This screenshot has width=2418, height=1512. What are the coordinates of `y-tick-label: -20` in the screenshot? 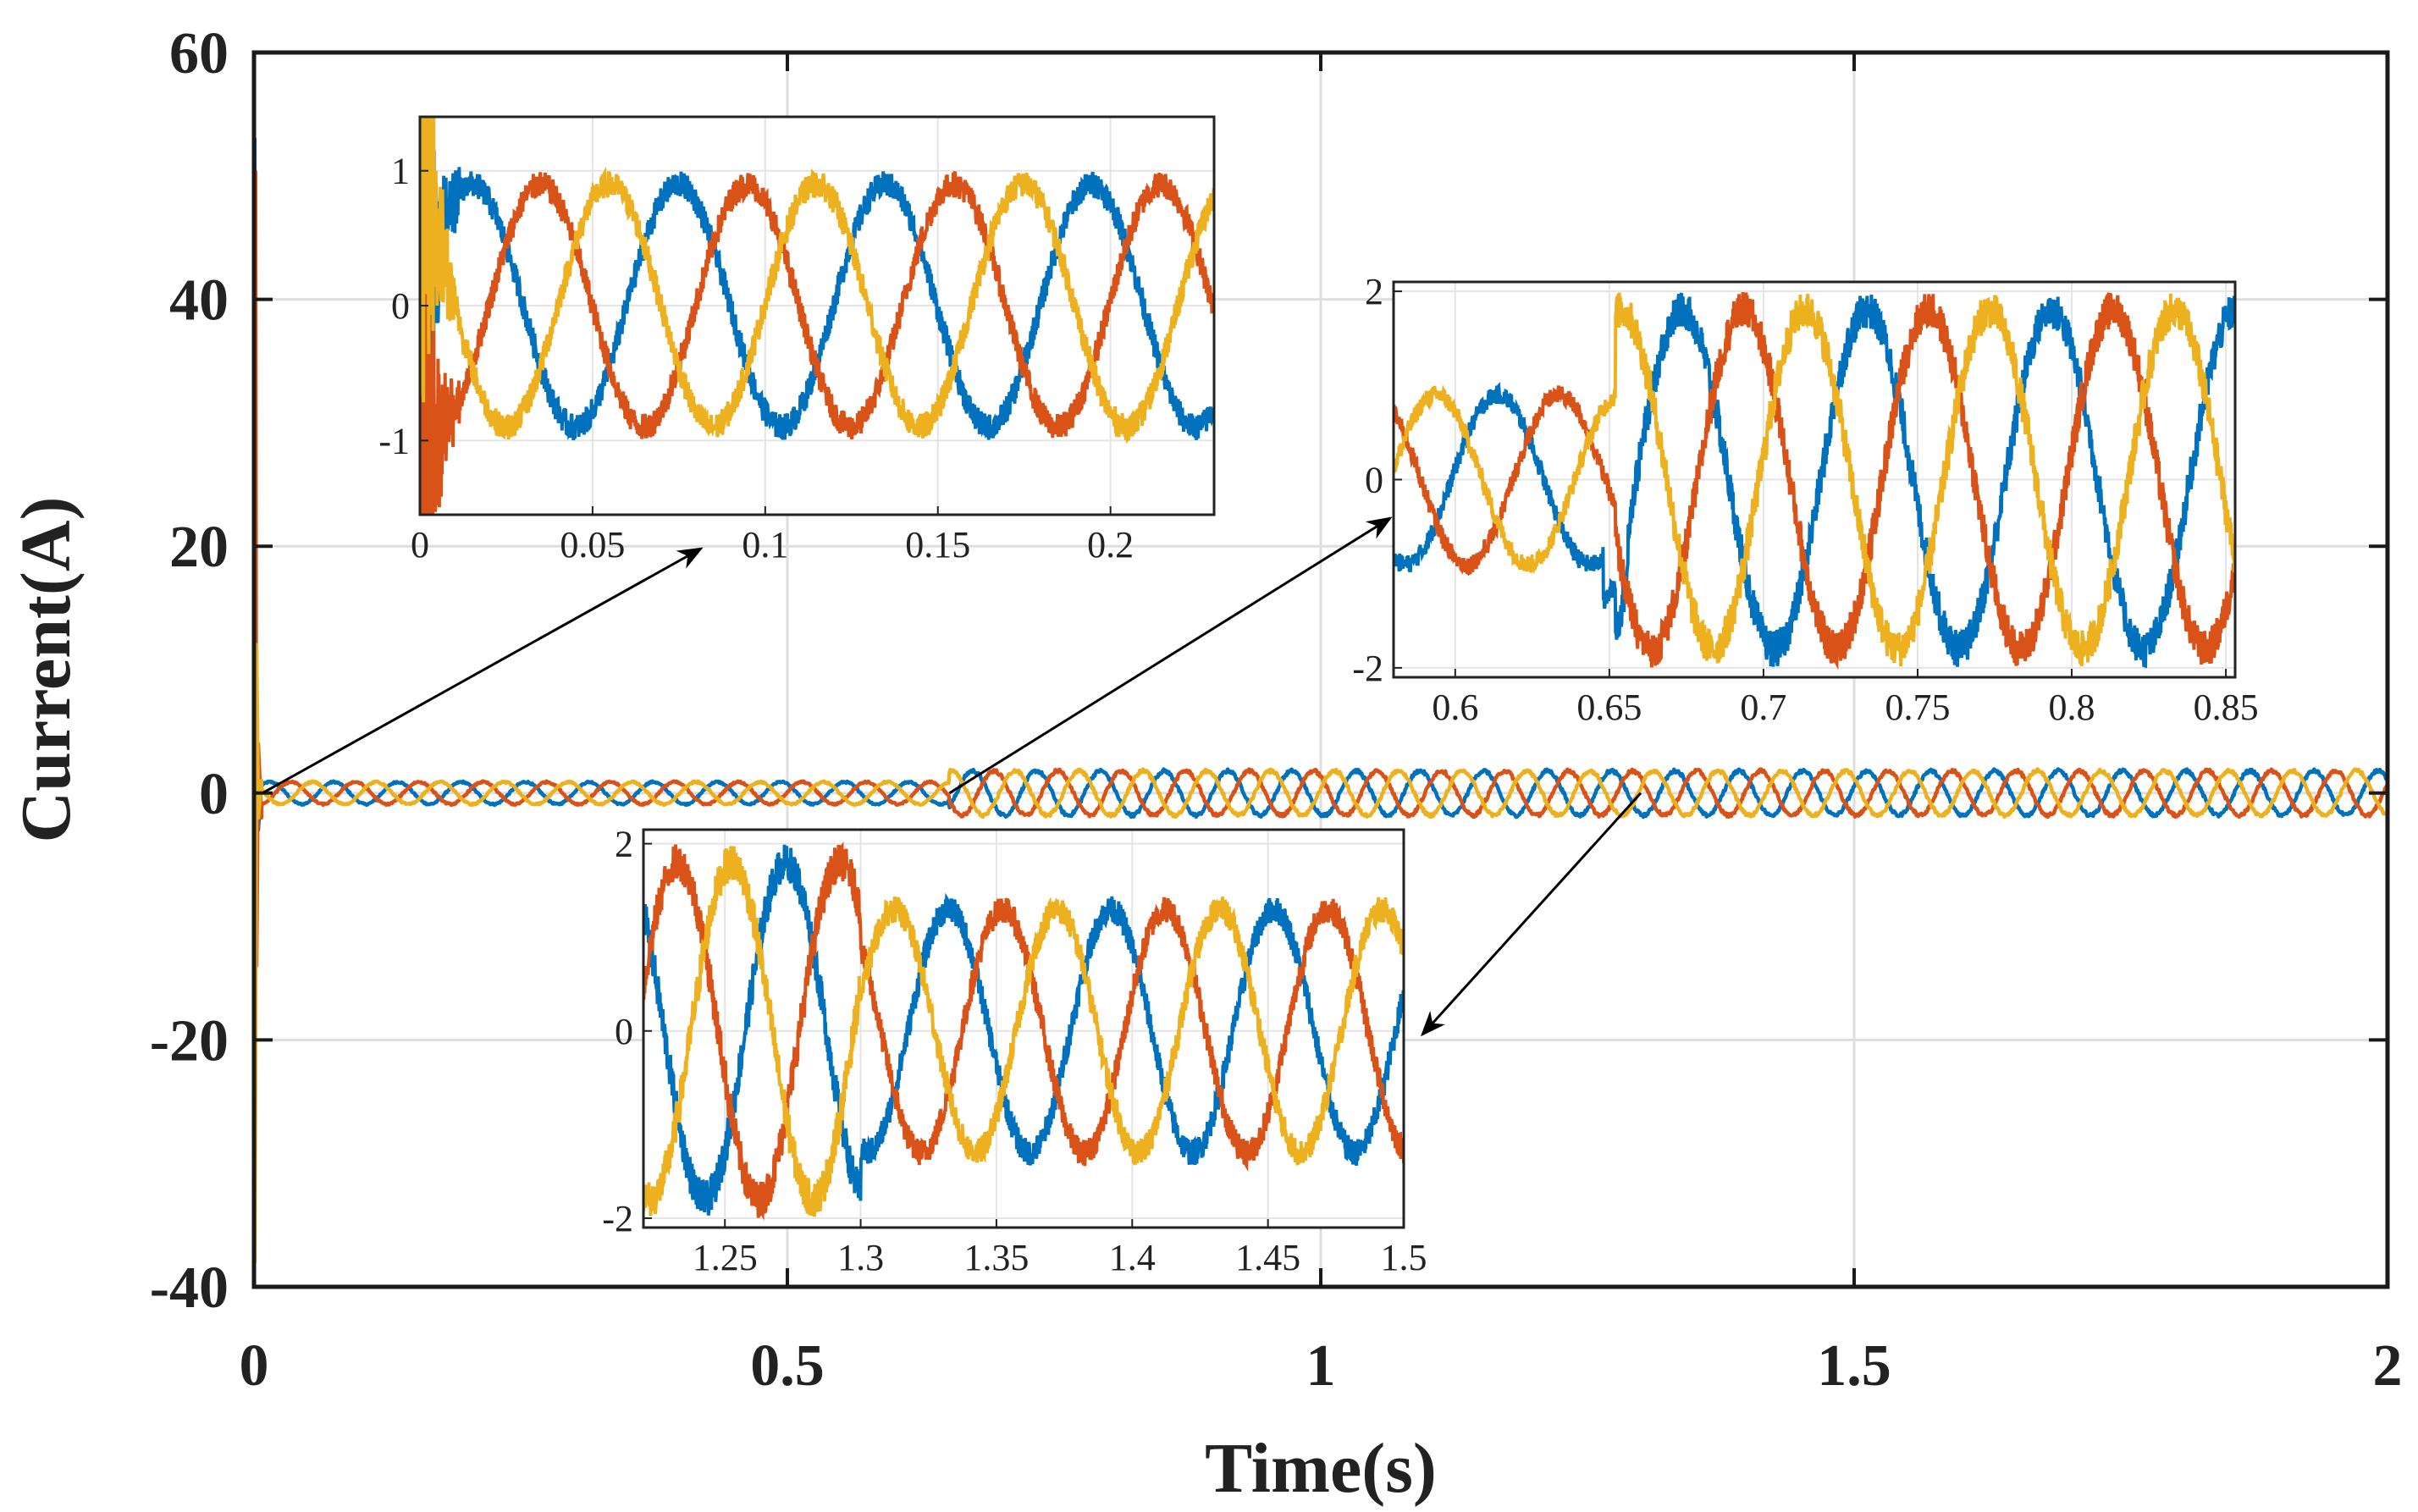 It's located at (189, 1040).